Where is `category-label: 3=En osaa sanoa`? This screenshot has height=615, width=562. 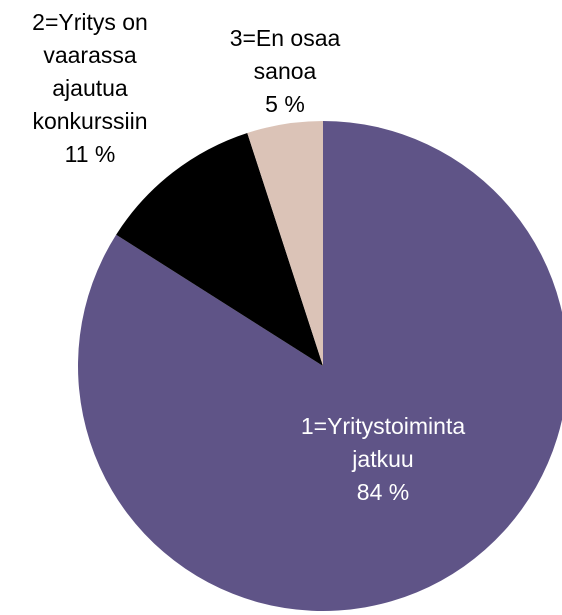 category-label: 3=En osaa sanoa is located at coordinates (285, 54).